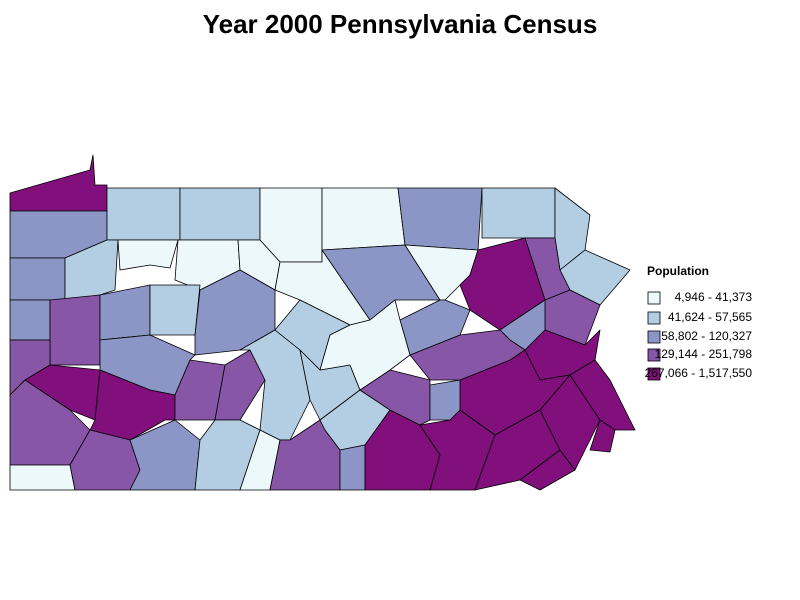 This screenshot has width=800, height=600. Describe the element at coordinates (710, 317) in the screenshot. I see `legend-label: 41,624 - 57,565` at that location.